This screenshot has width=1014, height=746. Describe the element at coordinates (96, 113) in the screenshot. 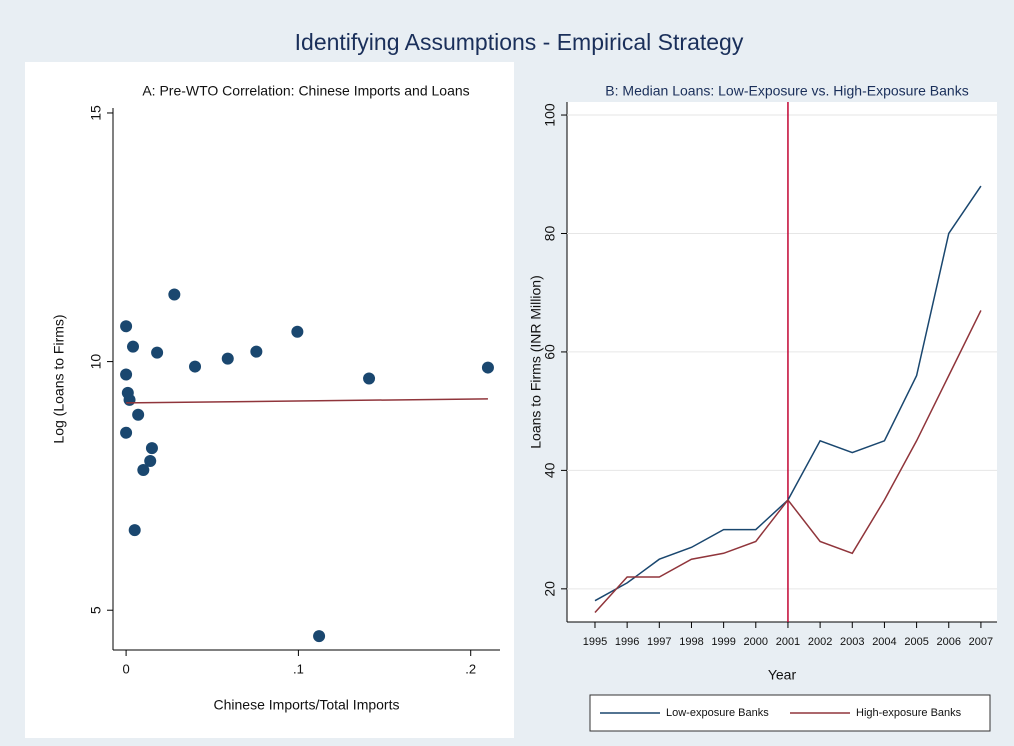

I see `y-tick-label: 15` at that location.